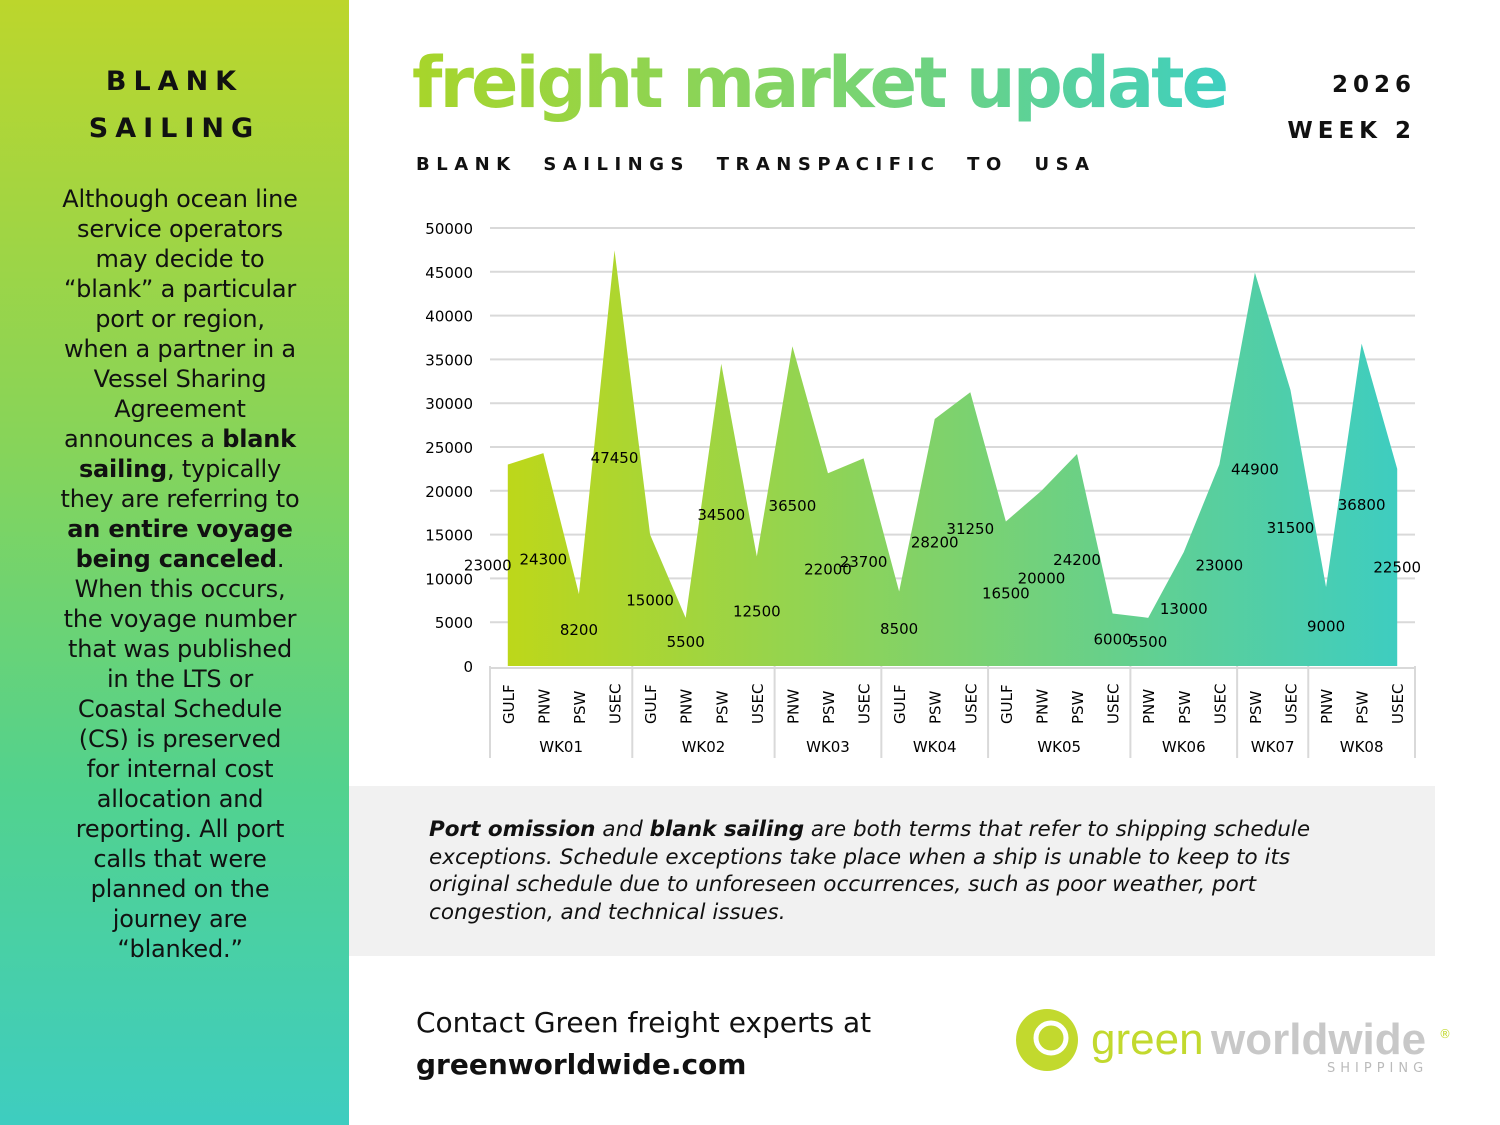 This screenshot has height=1125, width=1500. What do you see at coordinates (828, 747) in the screenshot?
I see `group-label: WK03` at bounding box center [828, 747].